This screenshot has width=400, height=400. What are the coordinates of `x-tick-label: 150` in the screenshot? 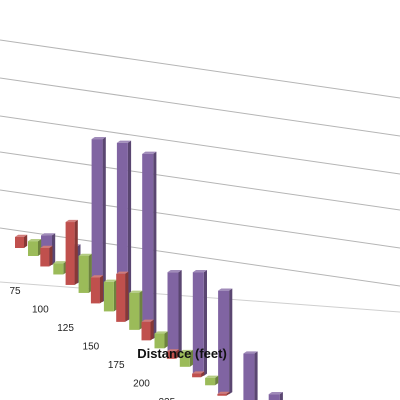 It's located at (91, 346).